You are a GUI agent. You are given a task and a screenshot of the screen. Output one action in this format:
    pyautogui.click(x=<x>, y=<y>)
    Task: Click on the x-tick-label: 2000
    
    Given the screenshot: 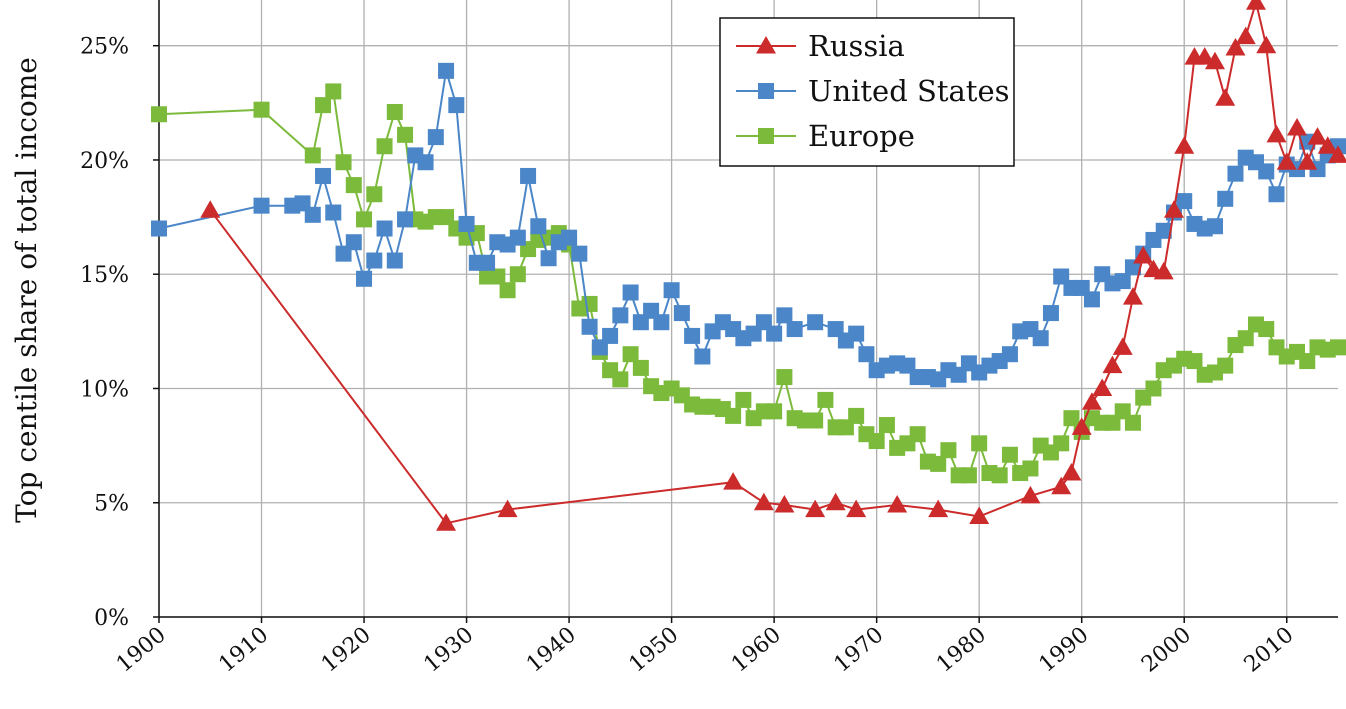 What is the action you would take?
    pyautogui.click(x=1166, y=649)
    